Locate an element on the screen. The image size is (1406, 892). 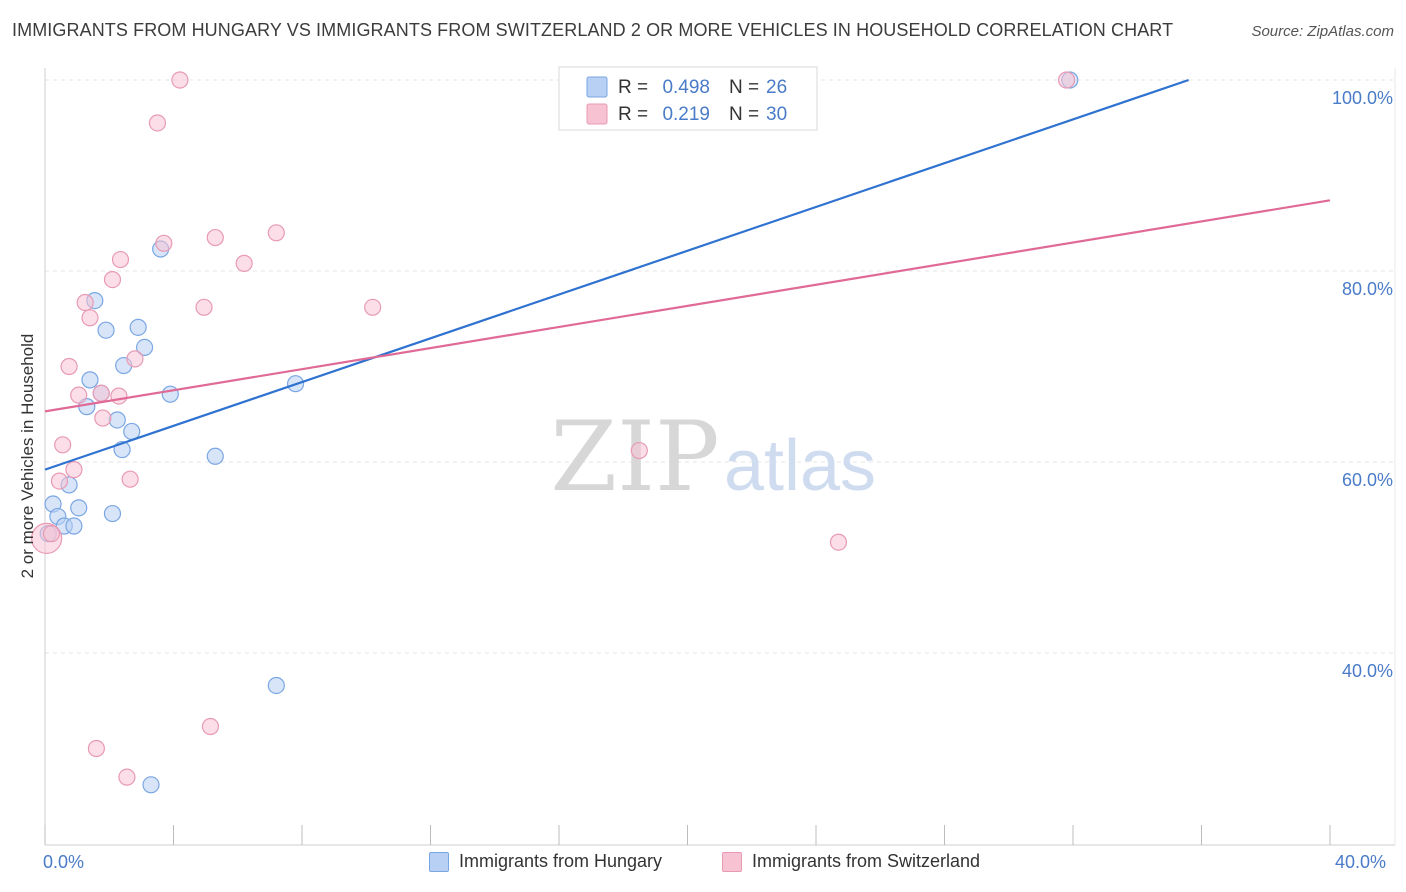
y-tick-label: 60.0% is located at coordinates (1367, 480).